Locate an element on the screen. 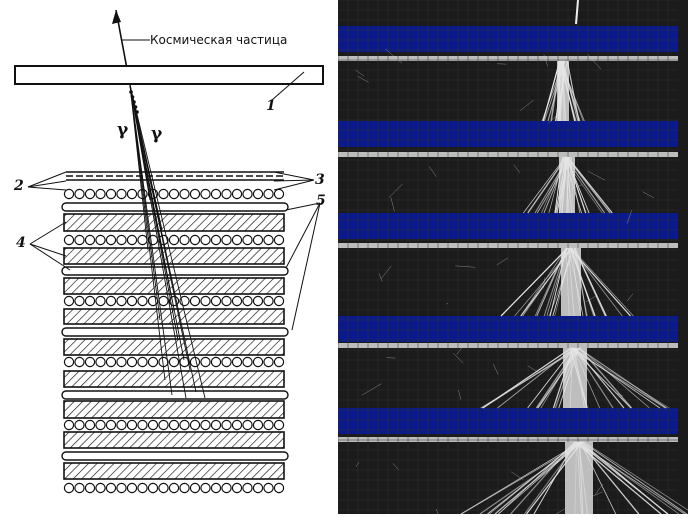 The height and width of the screenshot is (518, 688). label-4: 4 is located at coordinates (21, 243).